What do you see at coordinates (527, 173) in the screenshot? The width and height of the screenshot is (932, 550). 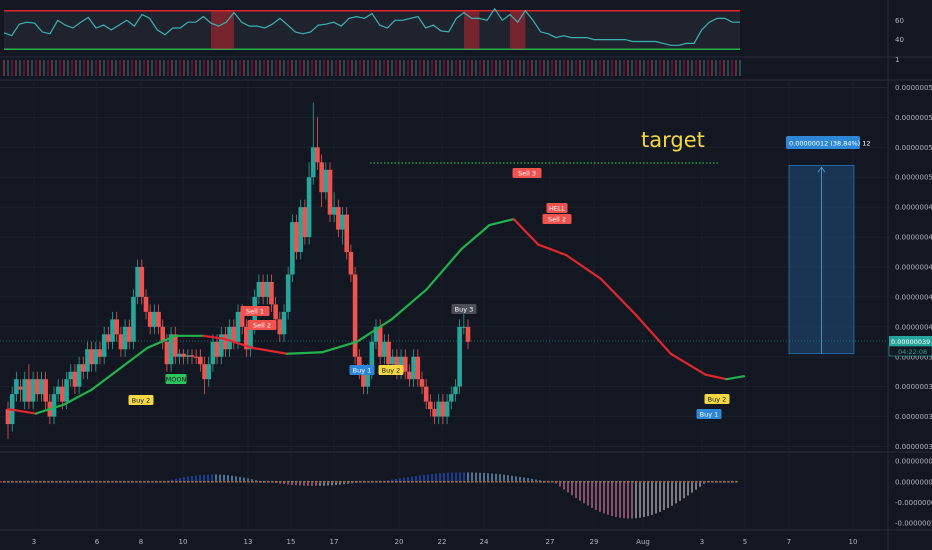 I see `signal-label: Sell 3` at bounding box center [527, 173].